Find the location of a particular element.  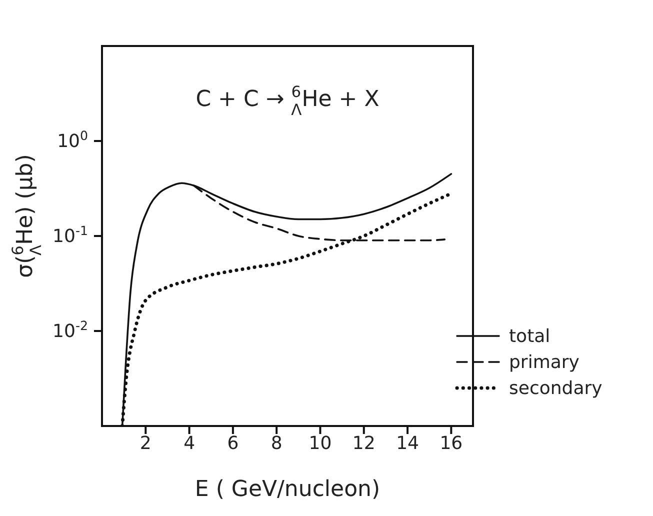

x-tick-label: 4 is located at coordinates (190, 443).